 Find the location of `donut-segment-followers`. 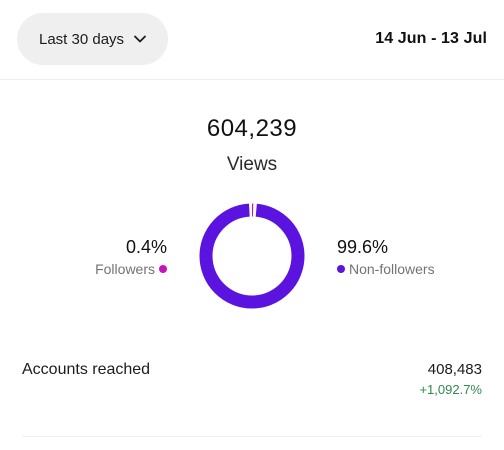

donut-segment-followers is located at coordinates (252, 256).